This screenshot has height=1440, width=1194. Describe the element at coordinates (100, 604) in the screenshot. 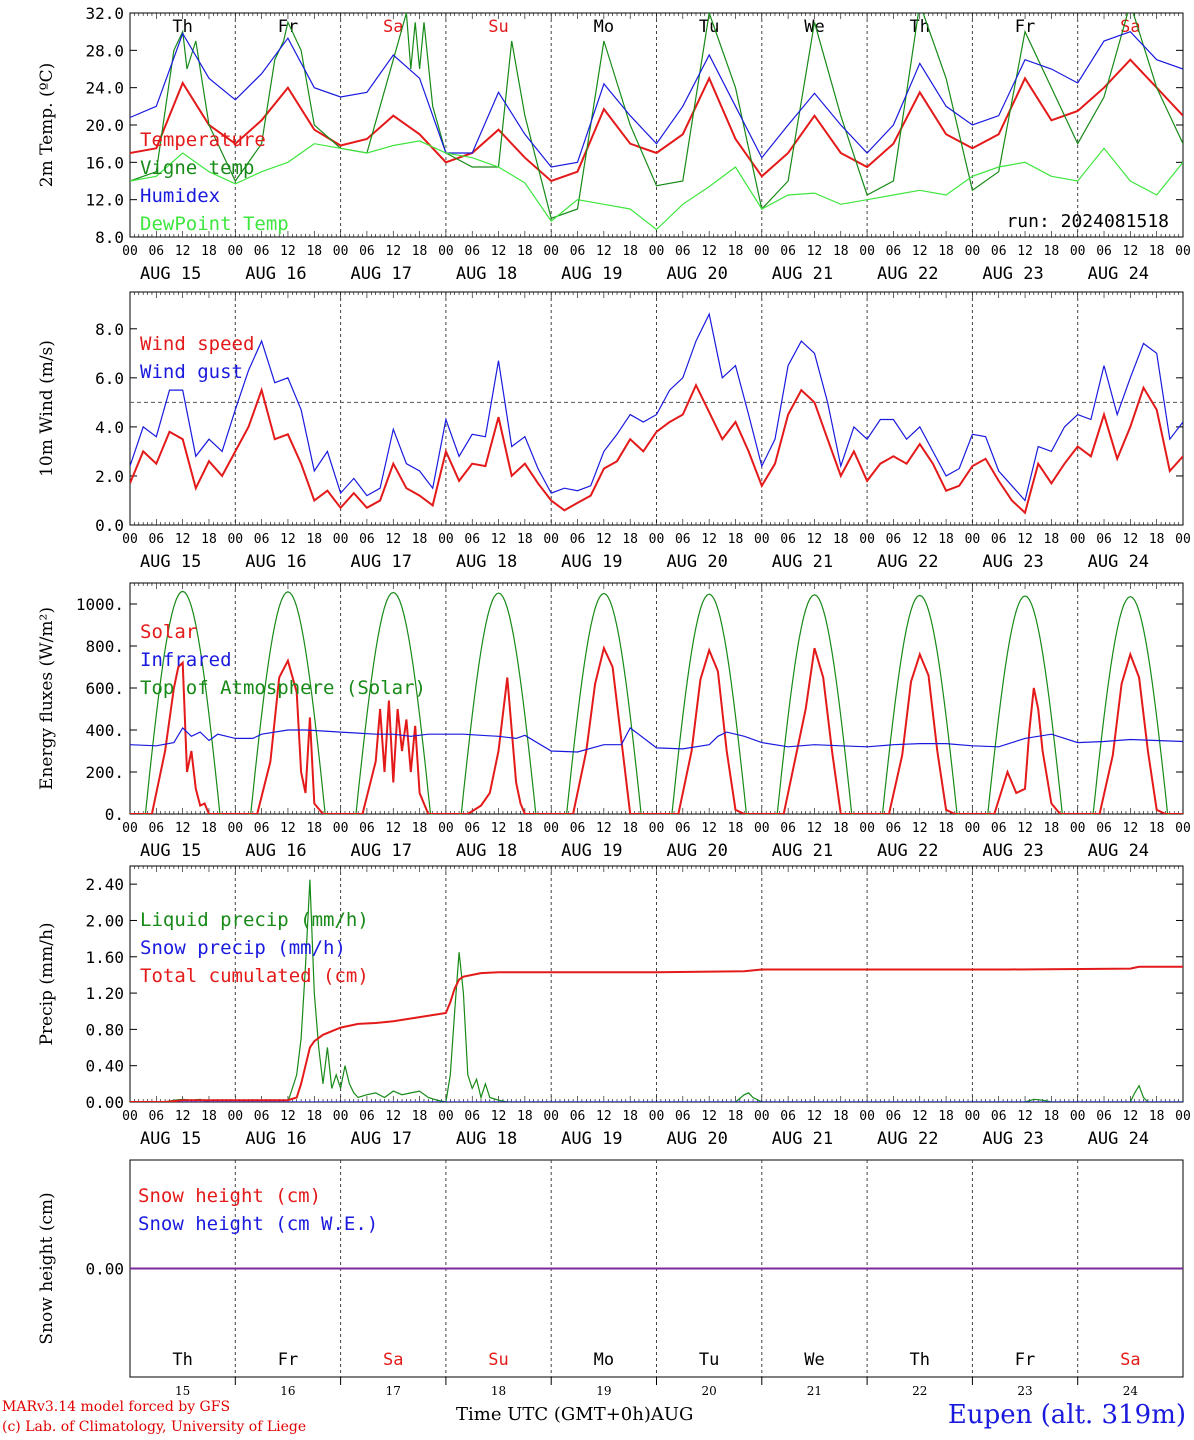

I see `y-tick-label: 1000.` at that location.